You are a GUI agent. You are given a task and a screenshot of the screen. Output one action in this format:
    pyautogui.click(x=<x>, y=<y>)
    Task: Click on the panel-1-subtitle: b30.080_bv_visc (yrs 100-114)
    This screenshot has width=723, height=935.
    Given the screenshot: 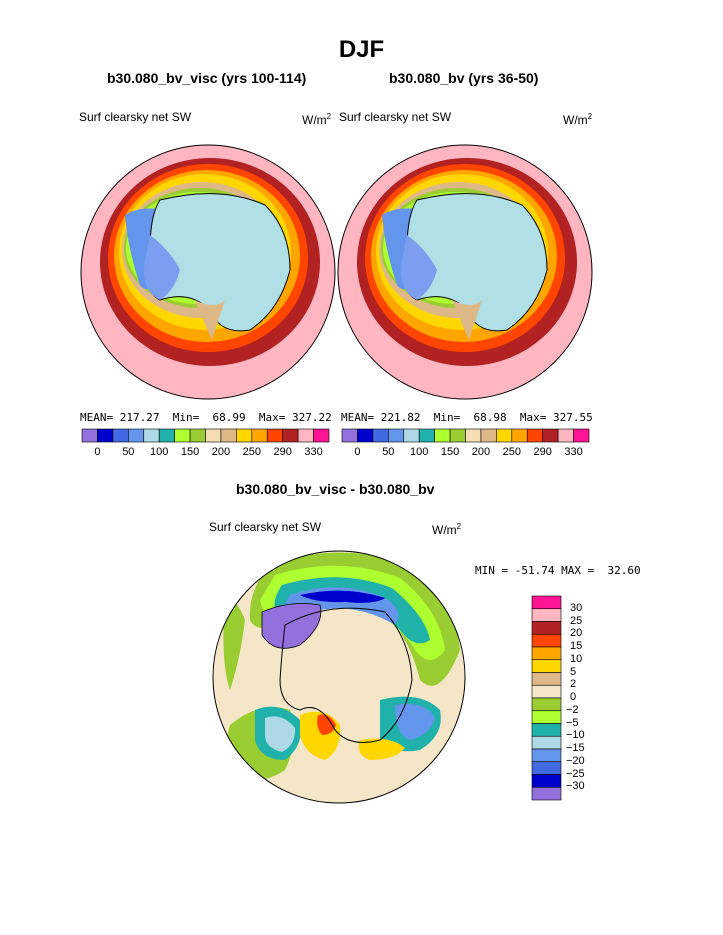 What is the action you would take?
    pyautogui.click(x=207, y=78)
    